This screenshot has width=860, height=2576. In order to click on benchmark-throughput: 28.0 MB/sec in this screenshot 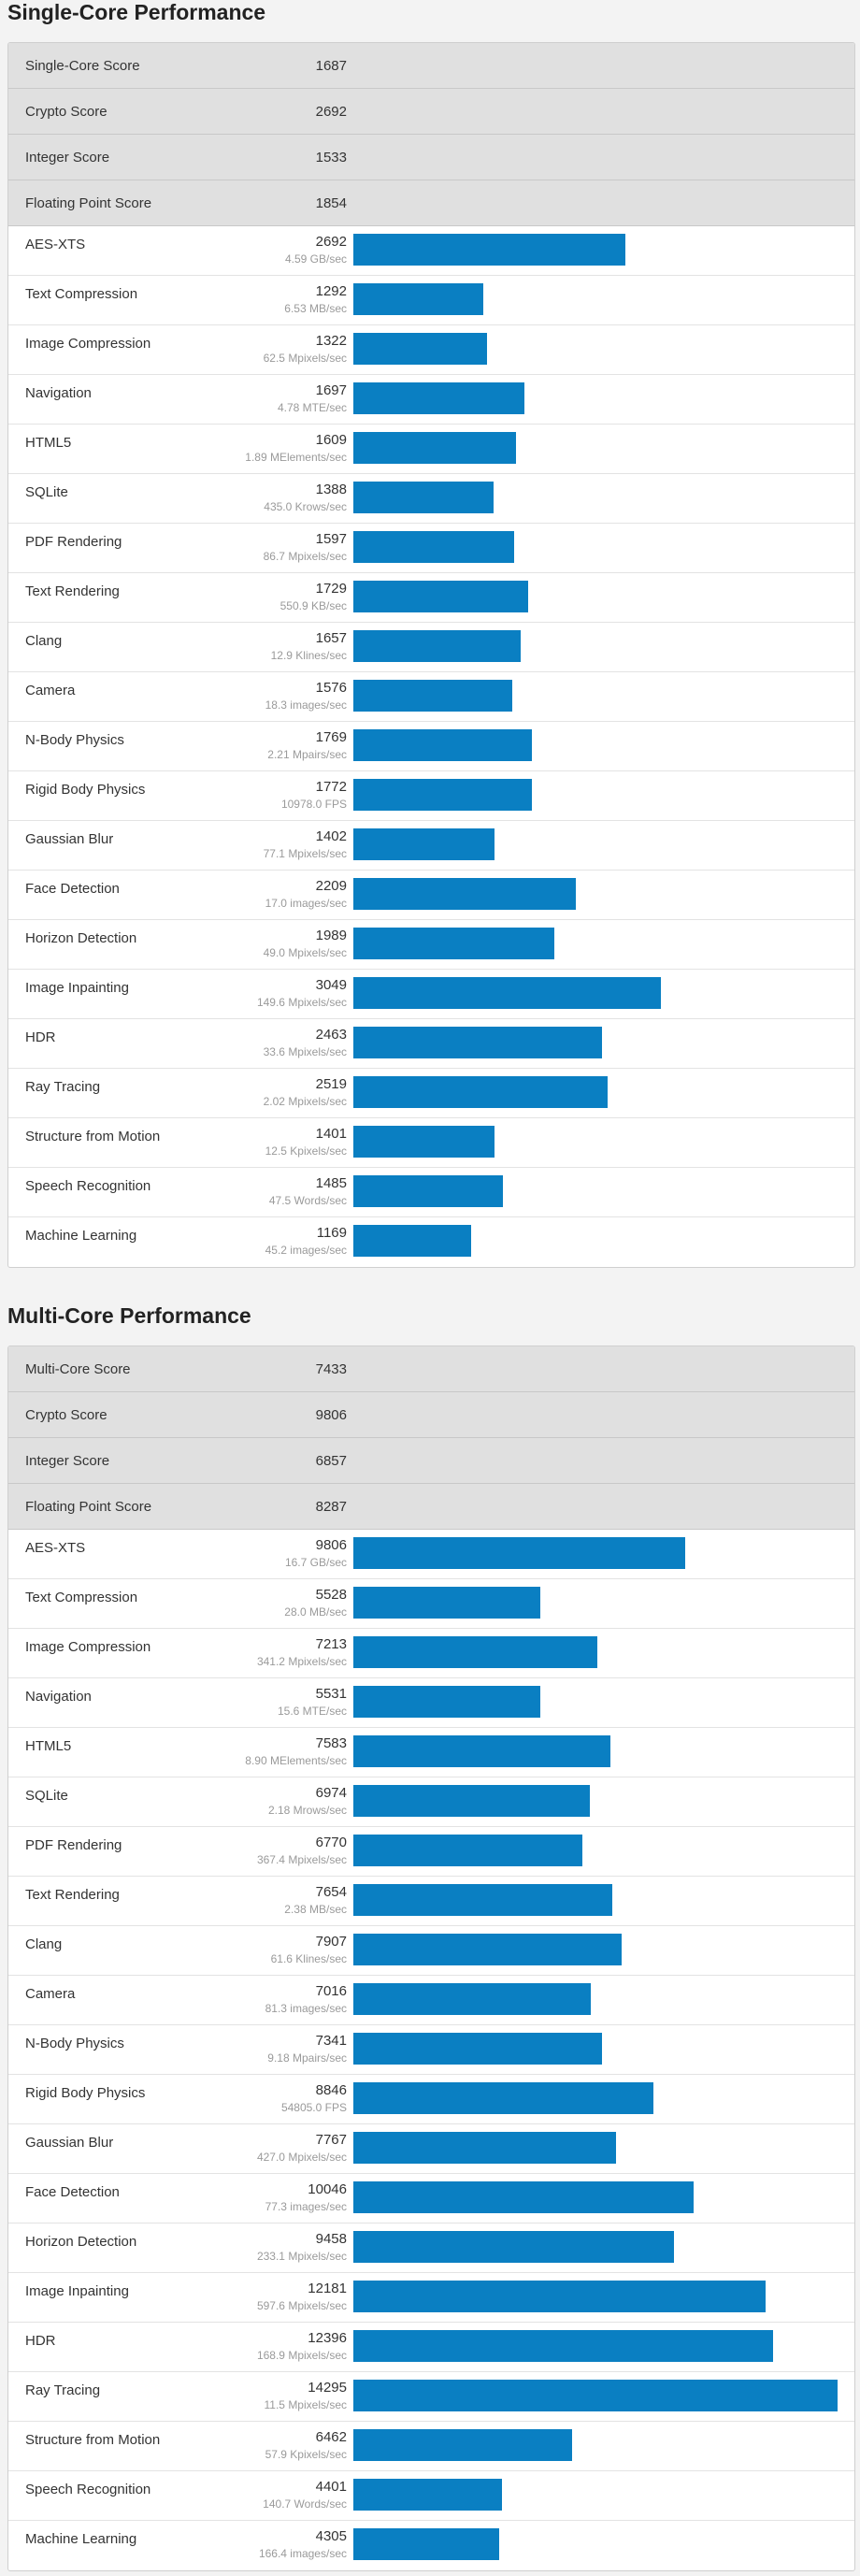, I will do `click(315, 1612)`.